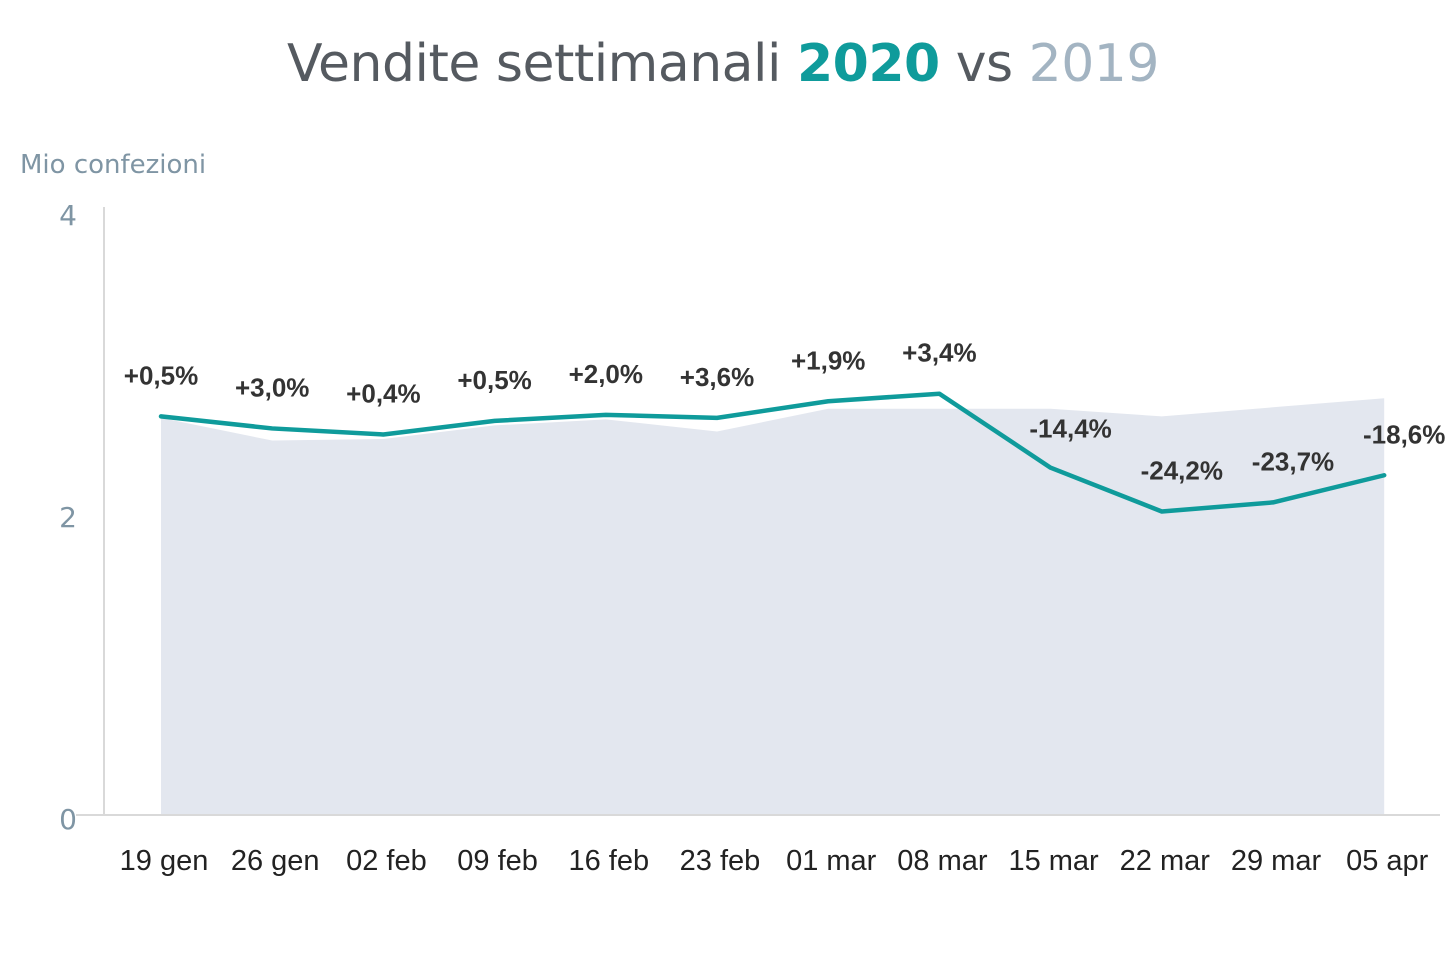 This screenshot has height=975, width=1446. I want to click on x-tick-label: 22 mar, so click(1165, 861).